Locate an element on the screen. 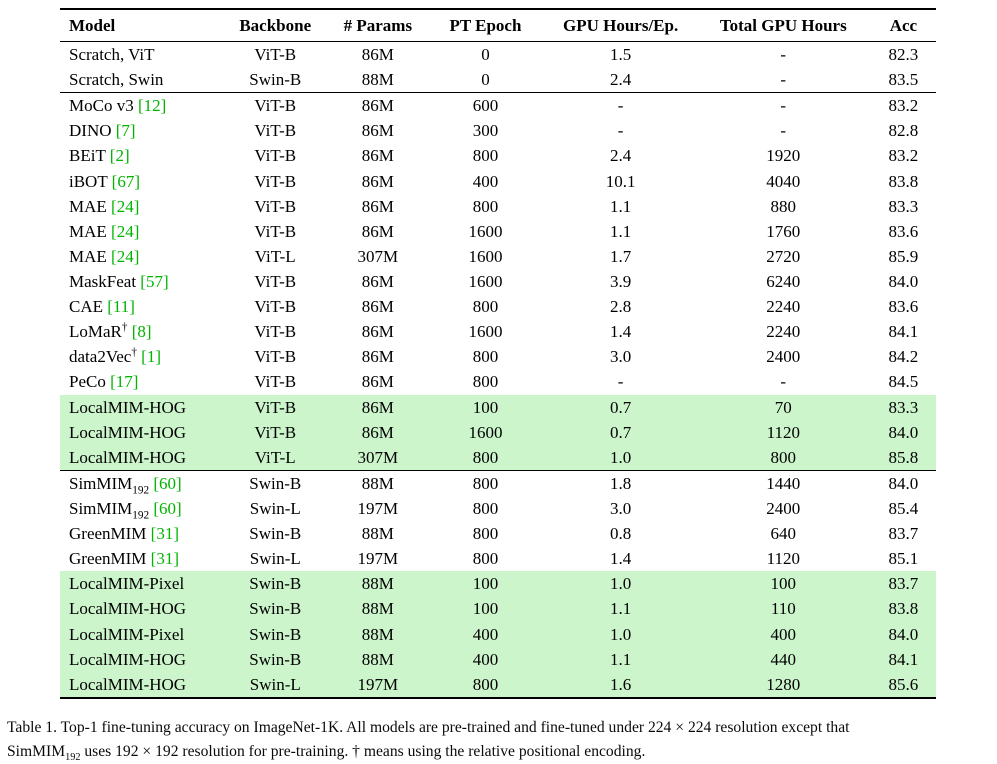 This screenshot has height=764, width=997. cell-model: Scratch, ViT is located at coordinates (140, 55).